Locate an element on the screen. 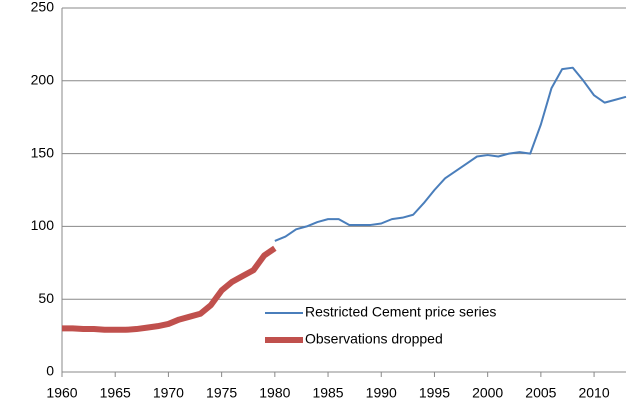 Image resolution: width=629 pixels, height=419 pixels. x-tick-label: 1980 is located at coordinates (274, 393).